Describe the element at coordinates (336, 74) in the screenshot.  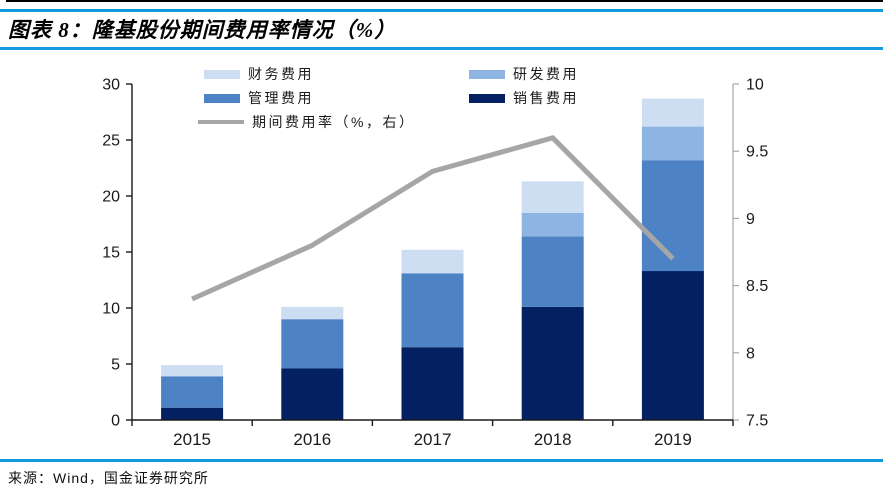
I see `legend-item-finance-expense: 财务费用` at that location.